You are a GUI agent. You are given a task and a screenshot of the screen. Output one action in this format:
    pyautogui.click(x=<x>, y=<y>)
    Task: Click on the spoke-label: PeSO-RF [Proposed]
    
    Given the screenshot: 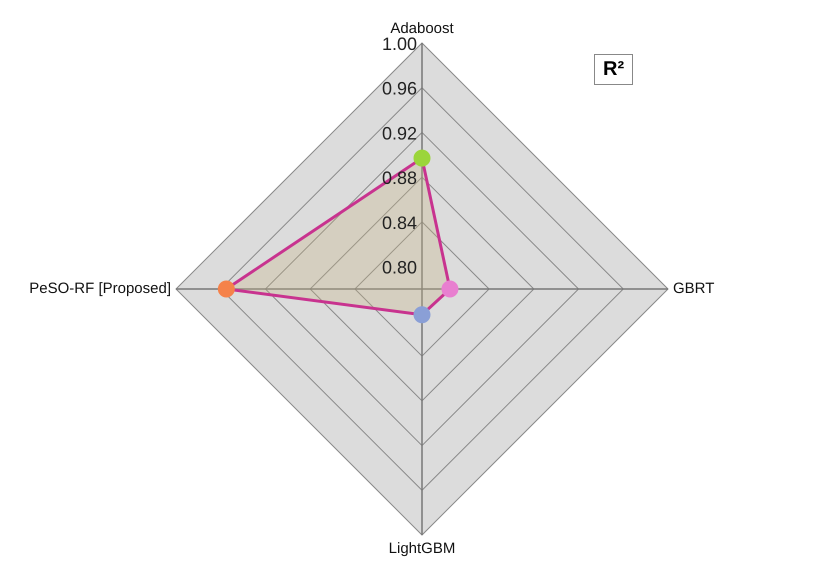 What is the action you would take?
    pyautogui.click(x=100, y=289)
    